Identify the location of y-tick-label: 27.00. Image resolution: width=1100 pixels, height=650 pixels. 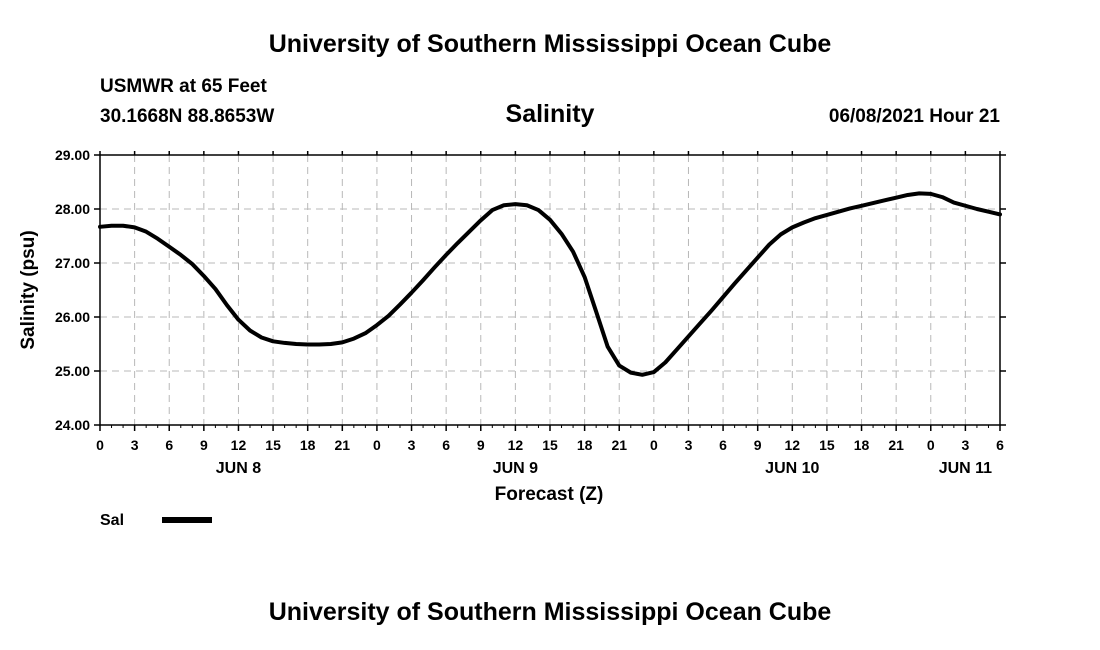
(72, 263).